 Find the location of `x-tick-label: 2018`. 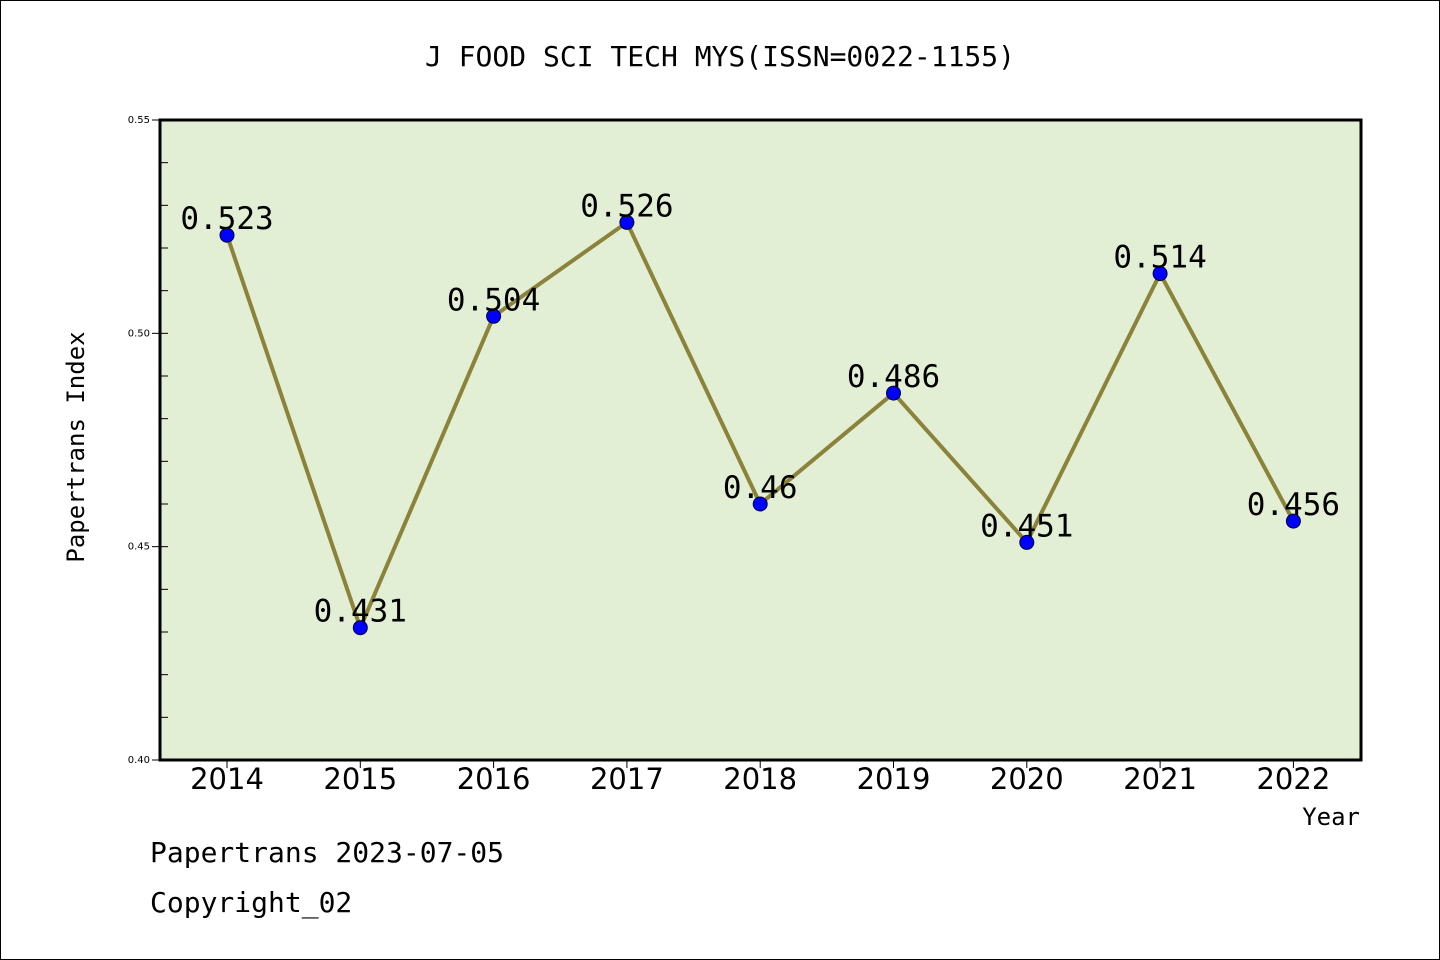

x-tick-label: 2018 is located at coordinates (760, 779).